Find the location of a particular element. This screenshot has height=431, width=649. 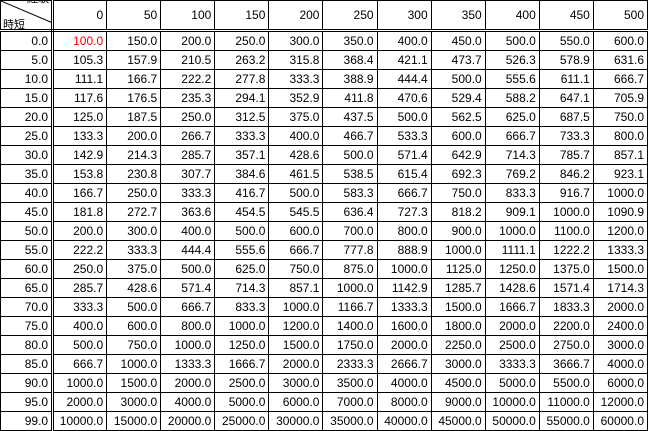

table-cell: 272.7 is located at coordinates (134, 212).